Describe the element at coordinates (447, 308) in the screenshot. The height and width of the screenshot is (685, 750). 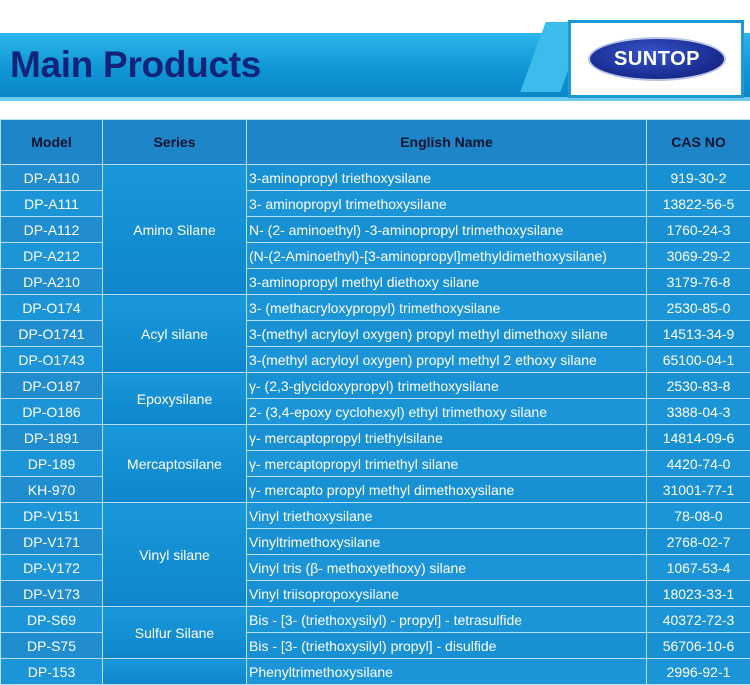
I see `english-name-cell: 3- (methacryloxypropyl) trimethoxysilane` at that location.